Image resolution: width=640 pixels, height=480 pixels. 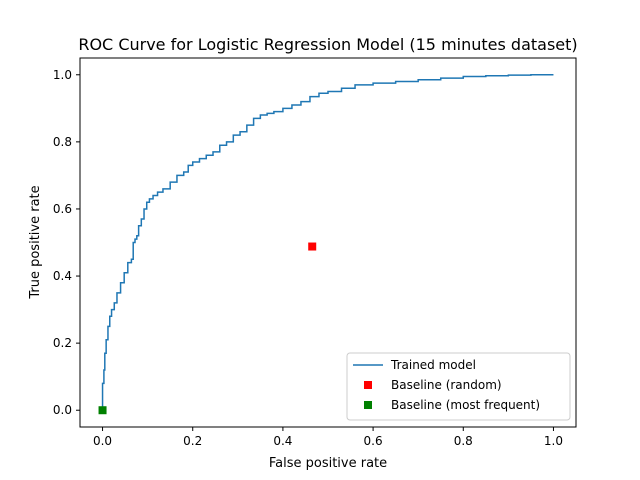 What do you see at coordinates (463, 441) in the screenshot?
I see `x-tick-label: 0.8` at bounding box center [463, 441].